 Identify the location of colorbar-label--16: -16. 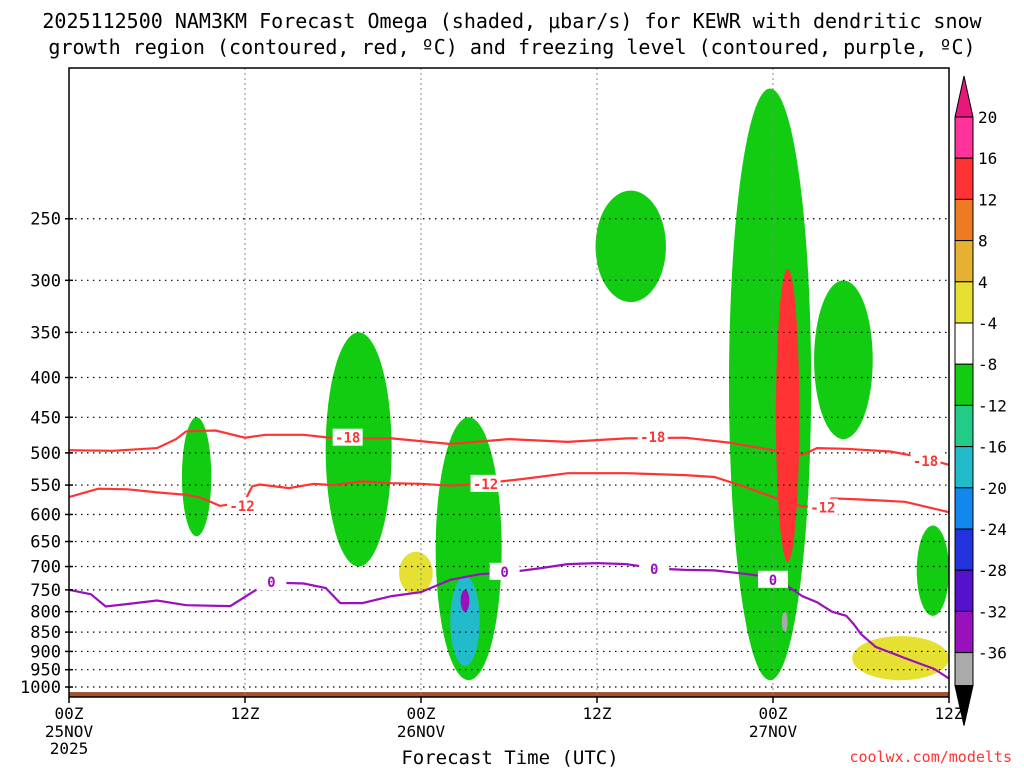
(992, 447).